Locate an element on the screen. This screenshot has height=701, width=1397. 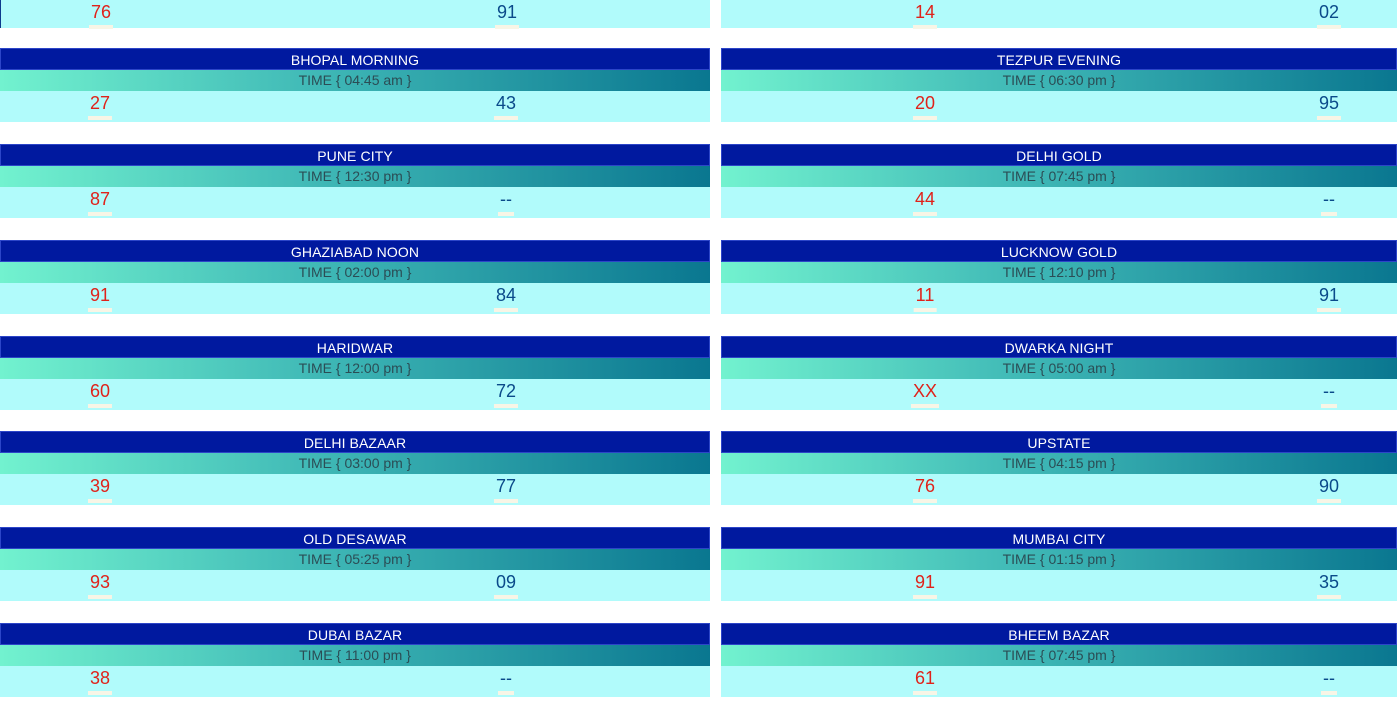
market-result: 93 09 is located at coordinates (355, 585).